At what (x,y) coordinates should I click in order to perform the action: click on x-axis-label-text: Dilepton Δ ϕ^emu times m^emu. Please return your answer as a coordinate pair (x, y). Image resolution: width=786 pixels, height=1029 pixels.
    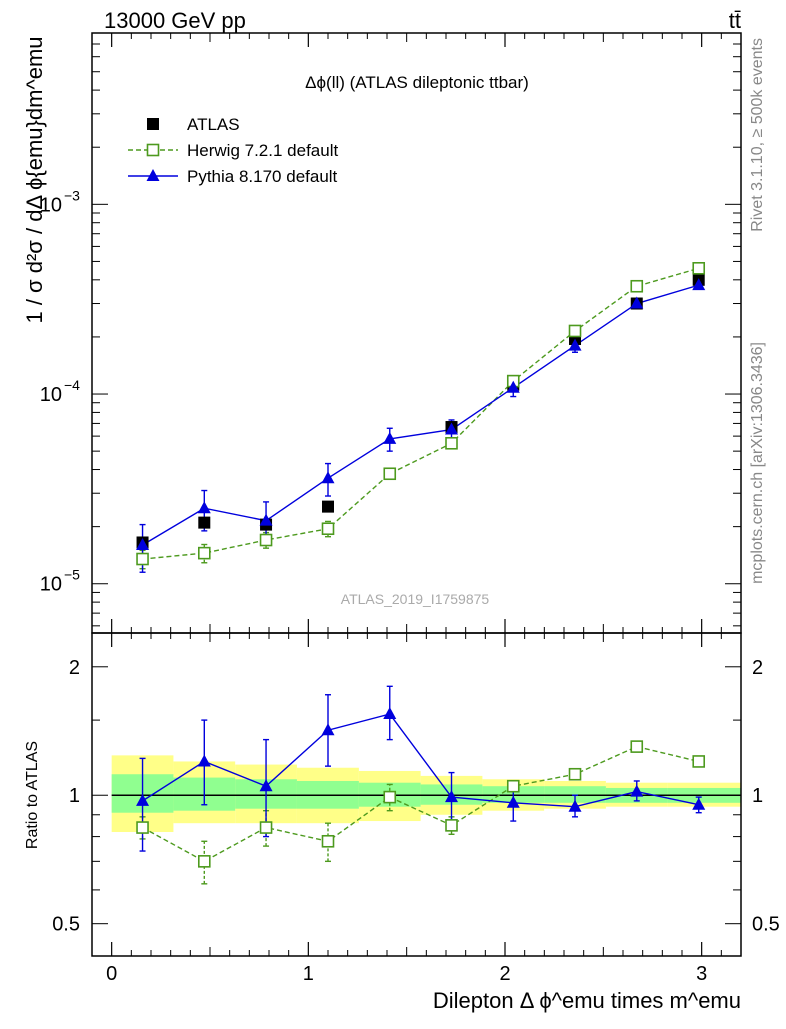
    Looking at the image, I should click on (587, 1000).